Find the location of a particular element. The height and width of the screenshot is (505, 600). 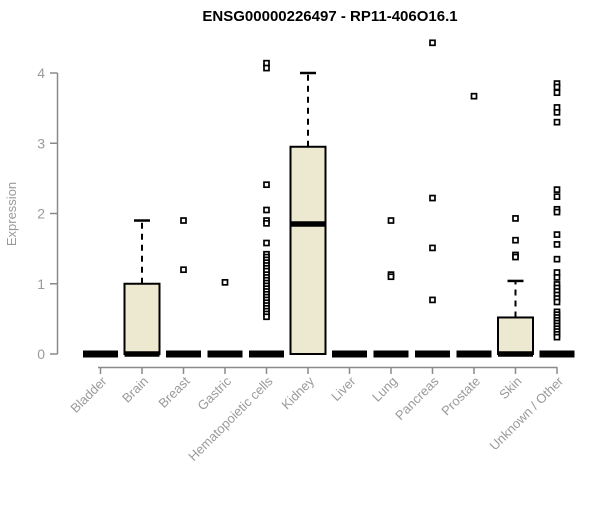

flat-box-prostate is located at coordinates (474, 354).